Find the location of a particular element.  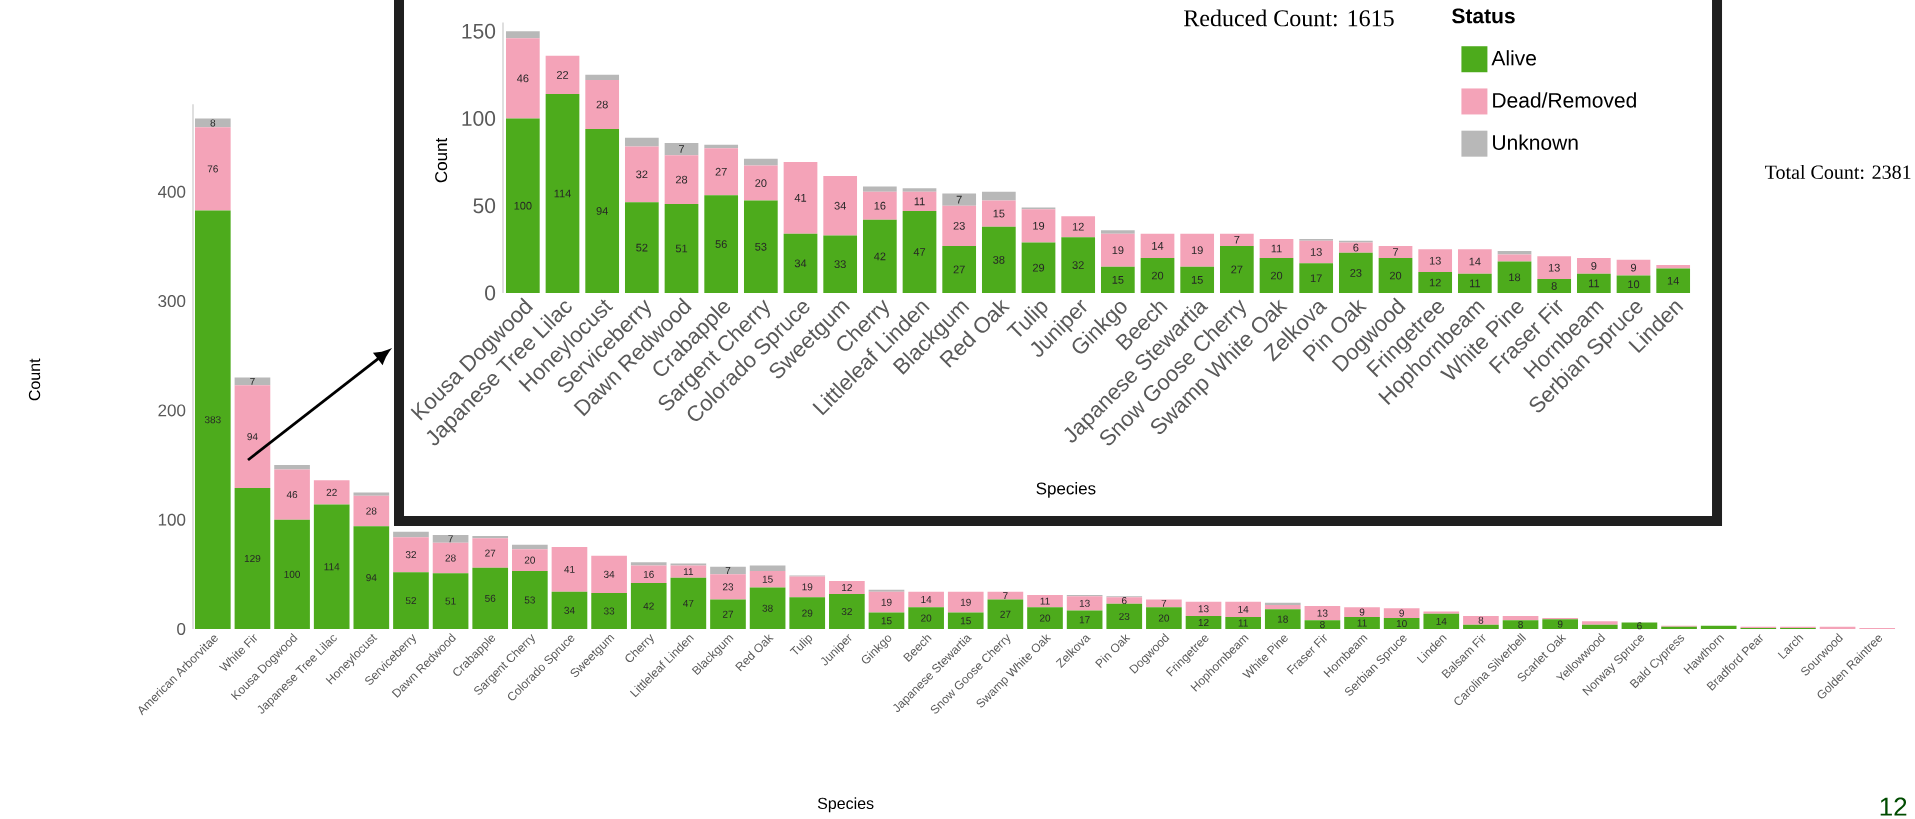

data-label: 13 is located at coordinates (1322, 613).